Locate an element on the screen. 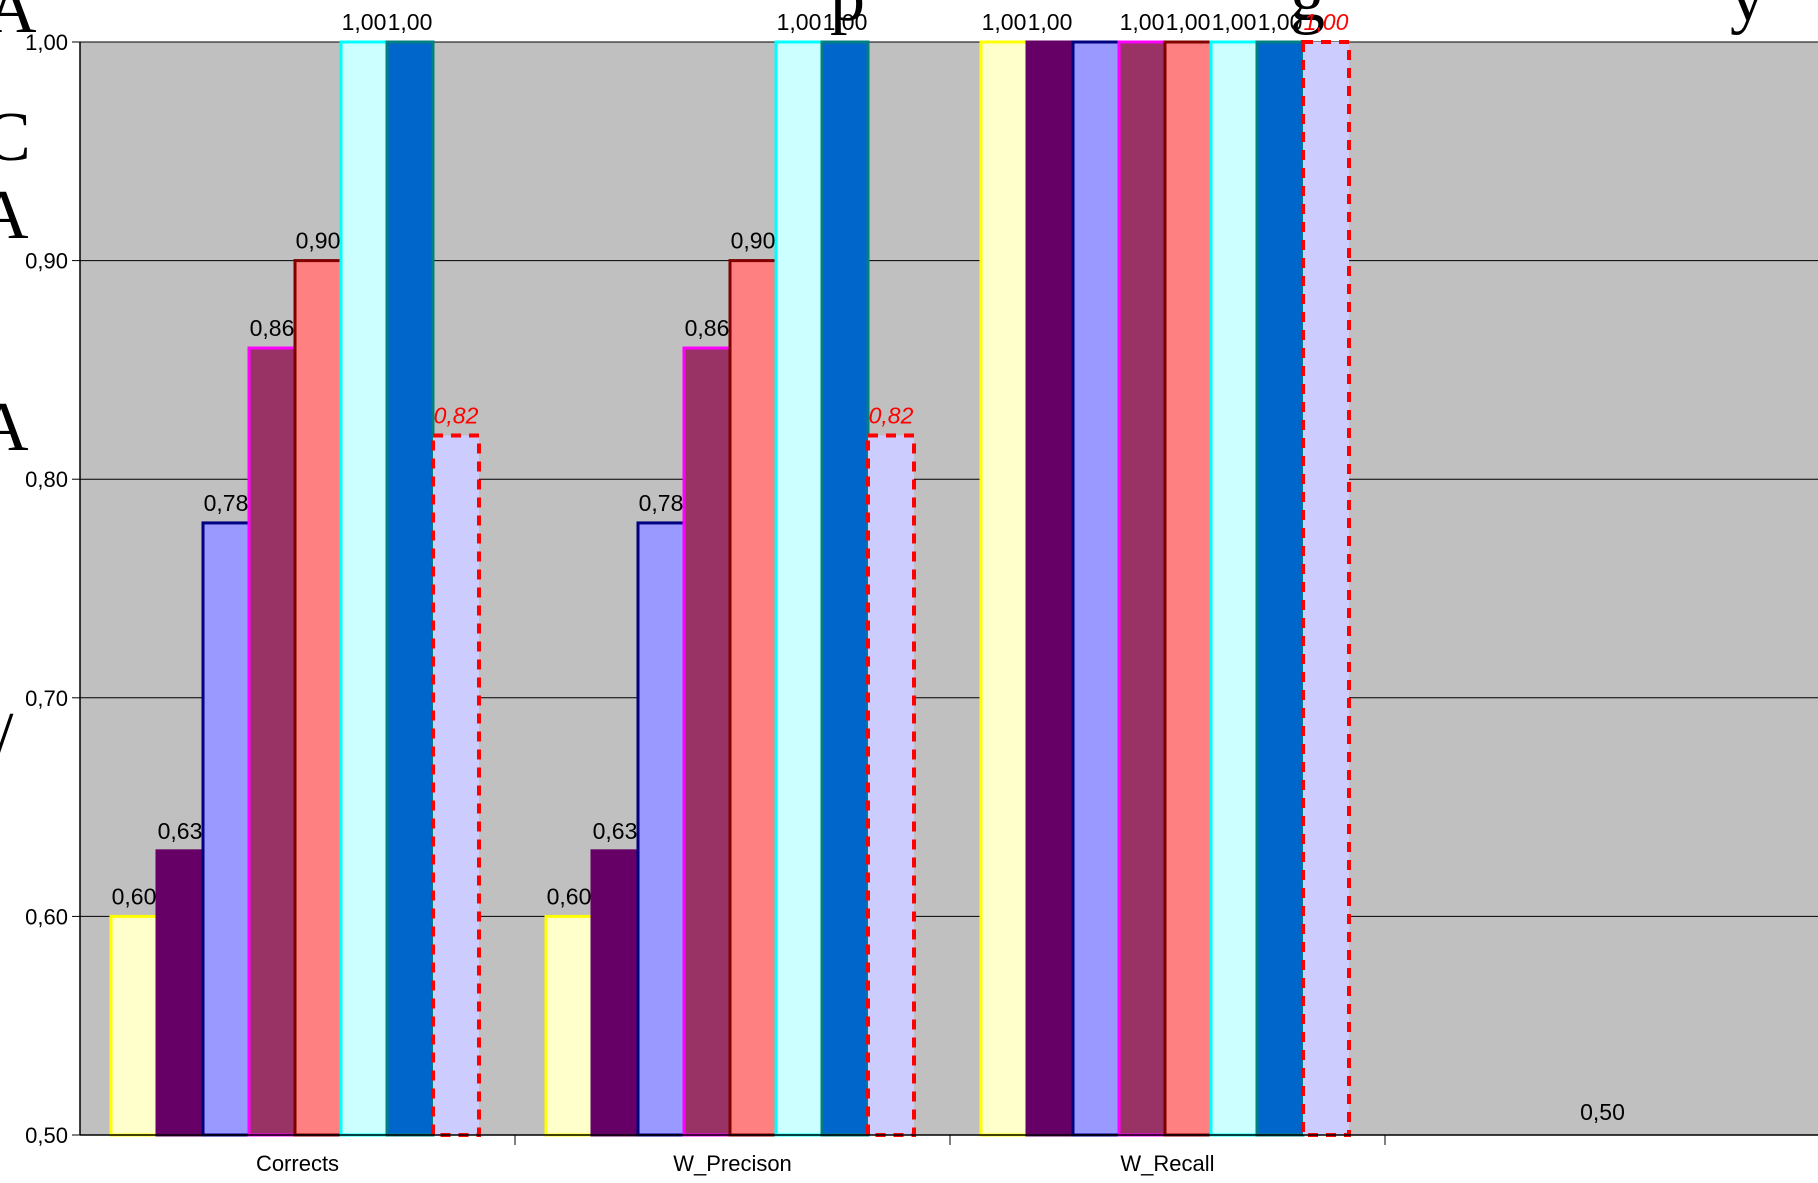  y-axis-tick-labels: 0,50 0,60 0,70 0,80 0,90 1,00 is located at coordinates (46, 589).